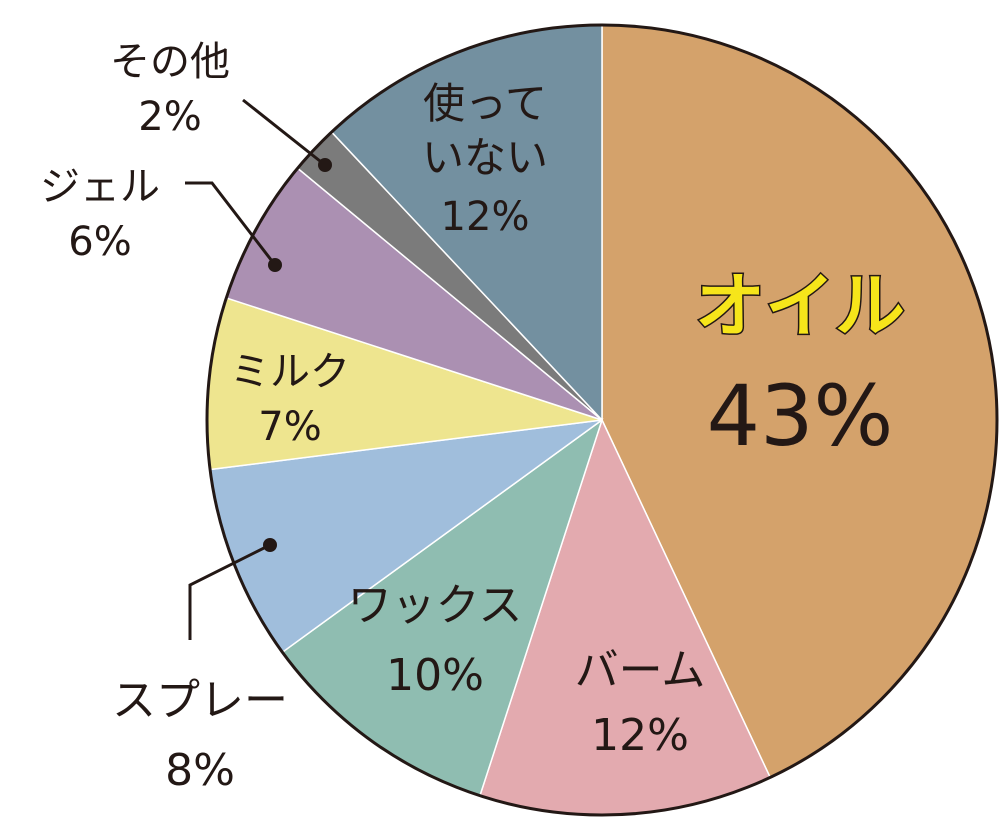 This screenshot has width=1000, height=823. Describe the element at coordinates (485, 217) in the screenshot. I see `value-unused: 12%` at that location.